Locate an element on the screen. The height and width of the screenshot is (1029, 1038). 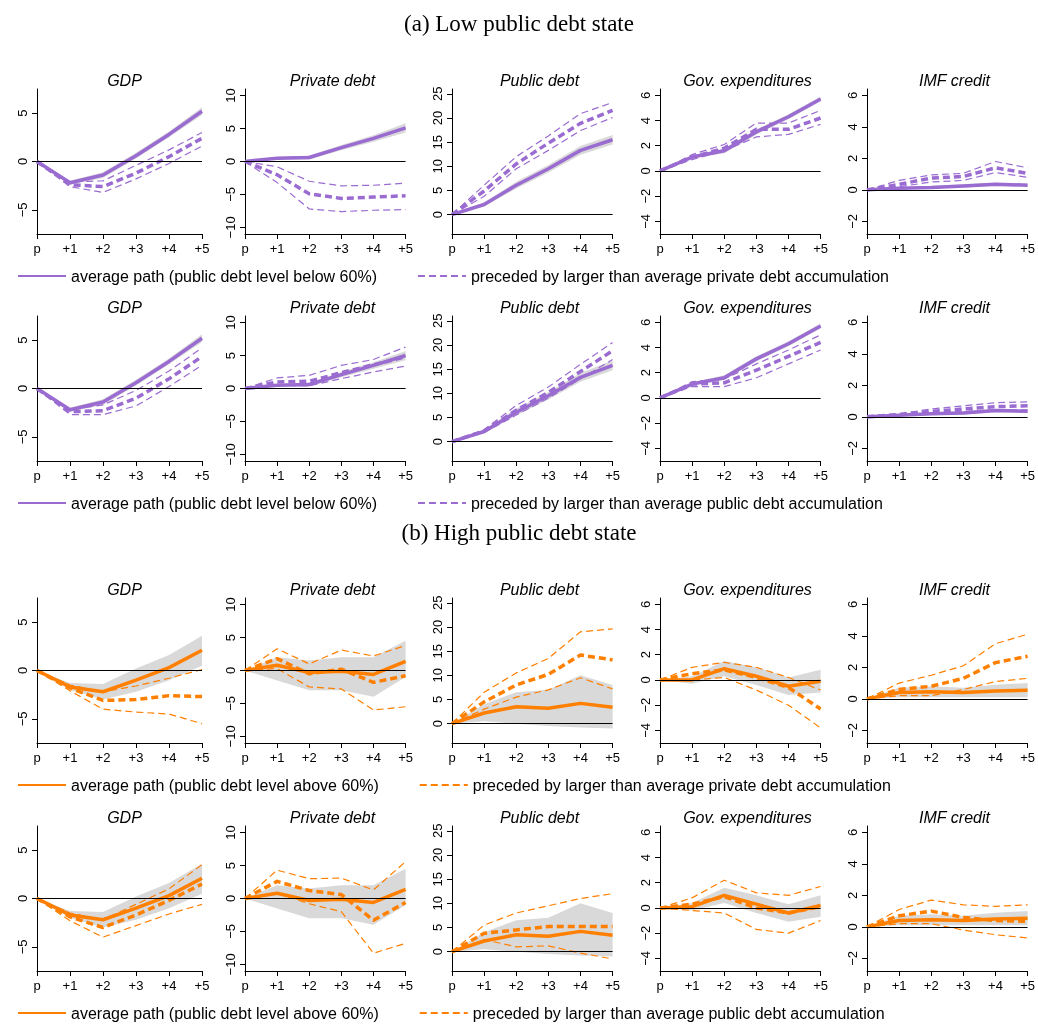
chart-title: Private debt is located at coordinates (332, 817).